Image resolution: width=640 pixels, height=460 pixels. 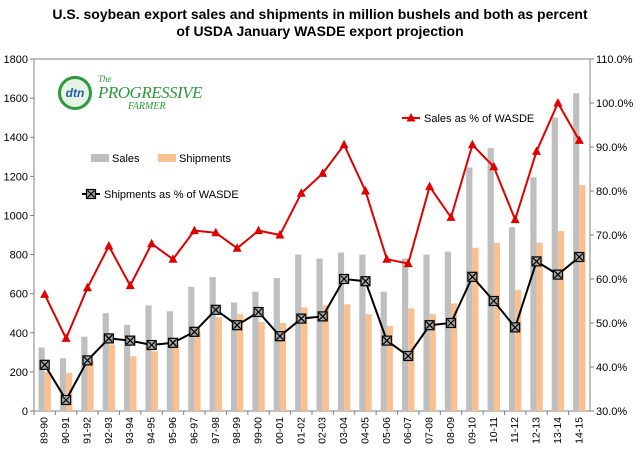 What do you see at coordinates (387, 430) in the screenshot?
I see `x-axis-category-label: 05-06` at bounding box center [387, 430].